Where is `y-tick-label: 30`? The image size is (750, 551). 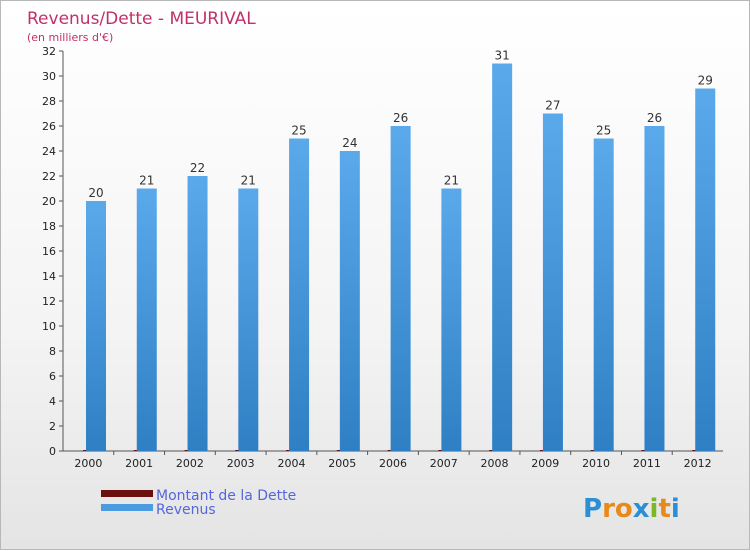 y-tick-label: 30 is located at coordinates (49, 76).